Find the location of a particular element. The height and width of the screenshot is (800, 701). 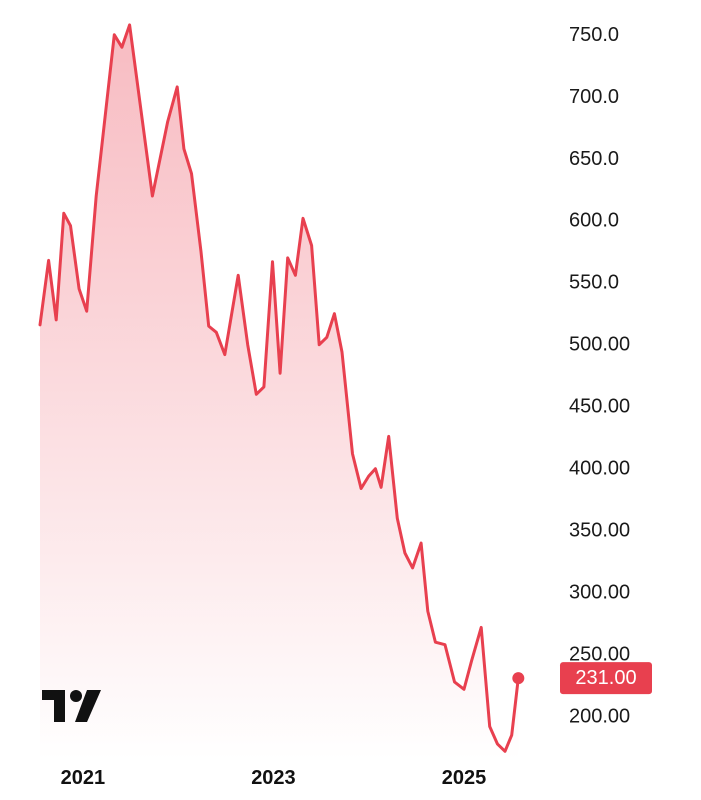

y-tick-label: 600.0 is located at coordinates (594, 221).